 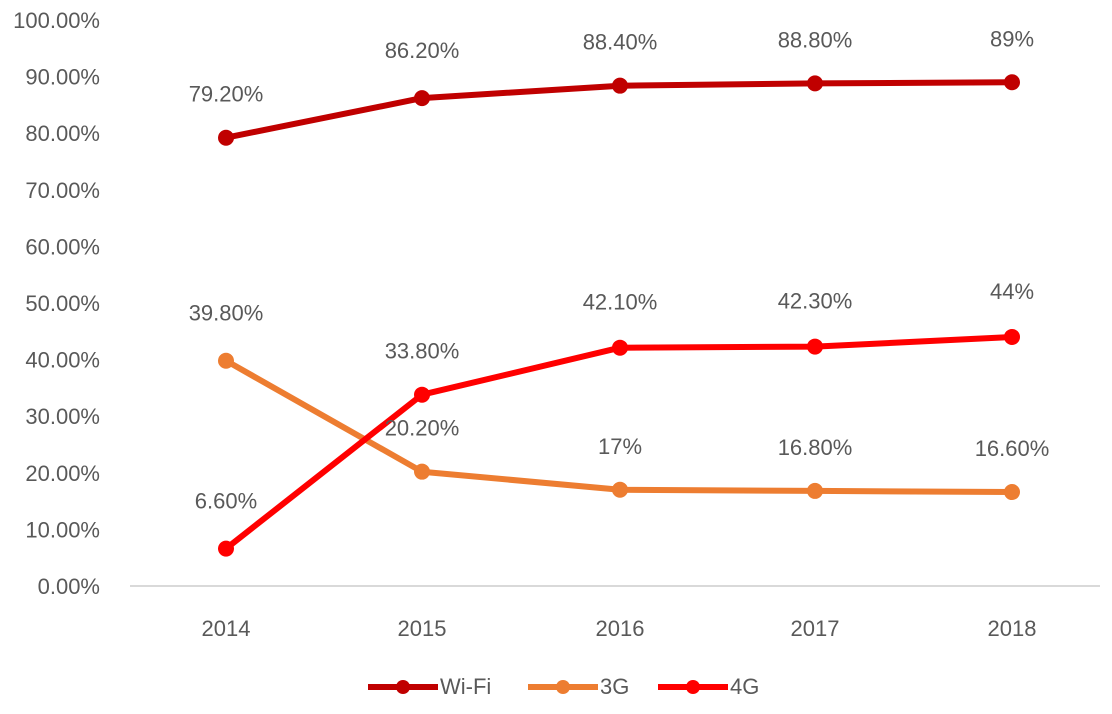 I want to click on data-label: 20.20%, so click(x=422, y=428).